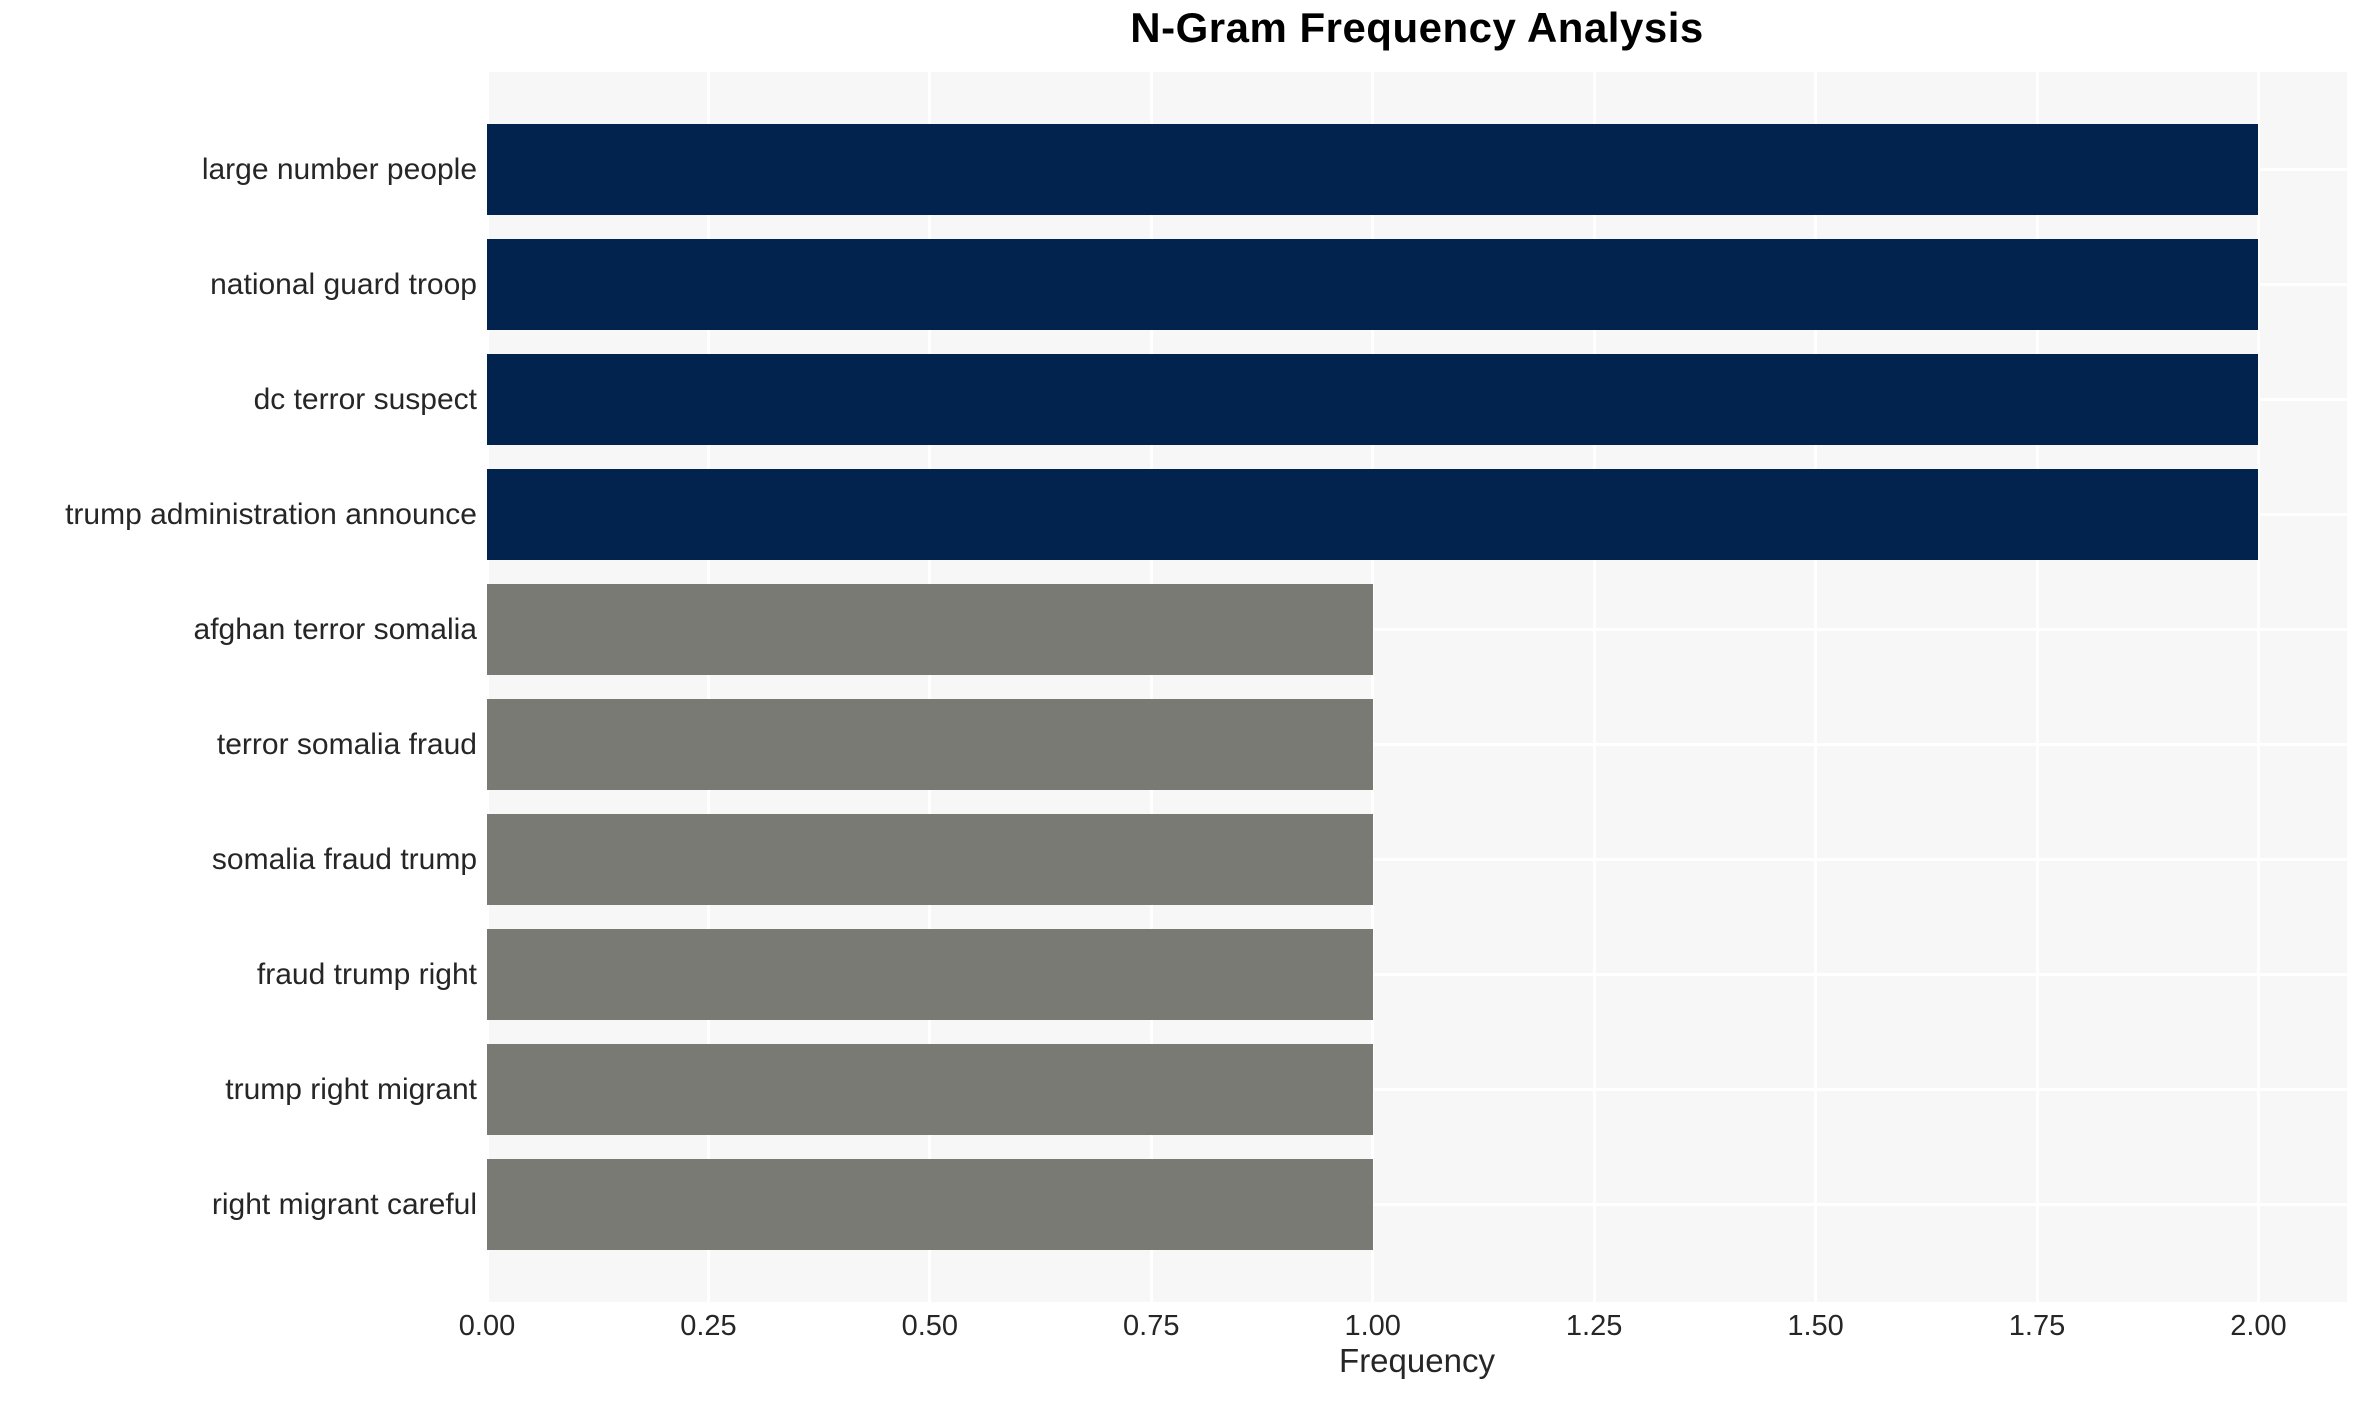 Image resolution: width=2367 pixels, height=1402 pixels. Describe the element at coordinates (366, 974) in the screenshot. I see `y-tick-label: fraud trump right` at that location.